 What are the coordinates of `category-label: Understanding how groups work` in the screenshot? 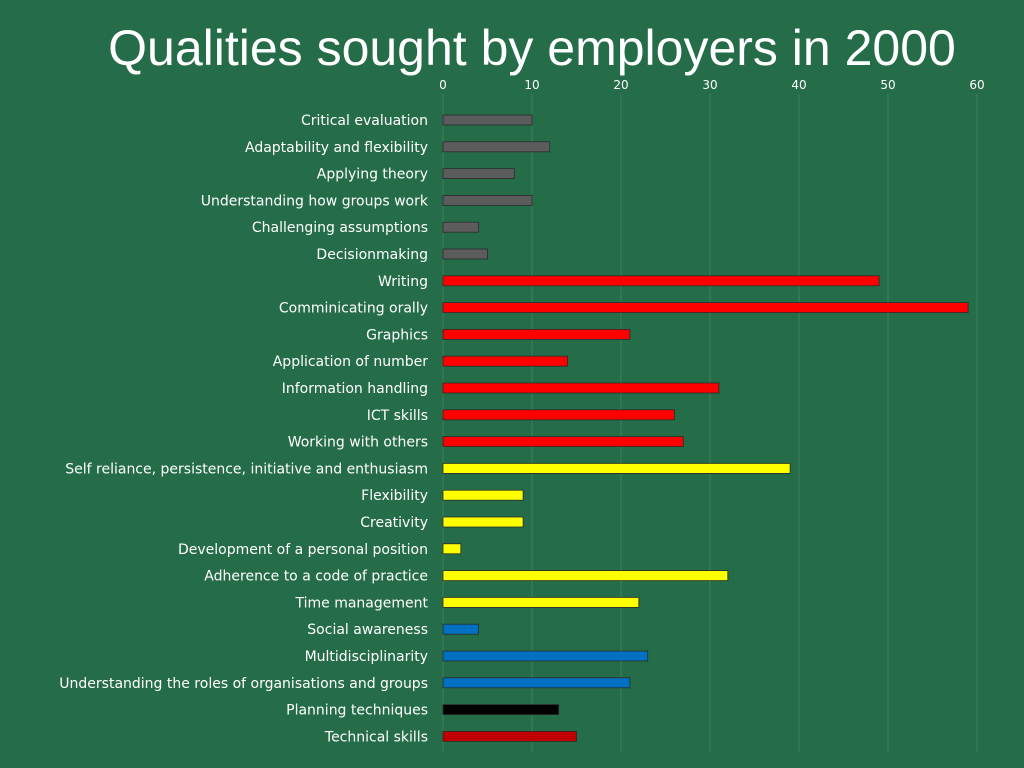 It's located at (315, 201).